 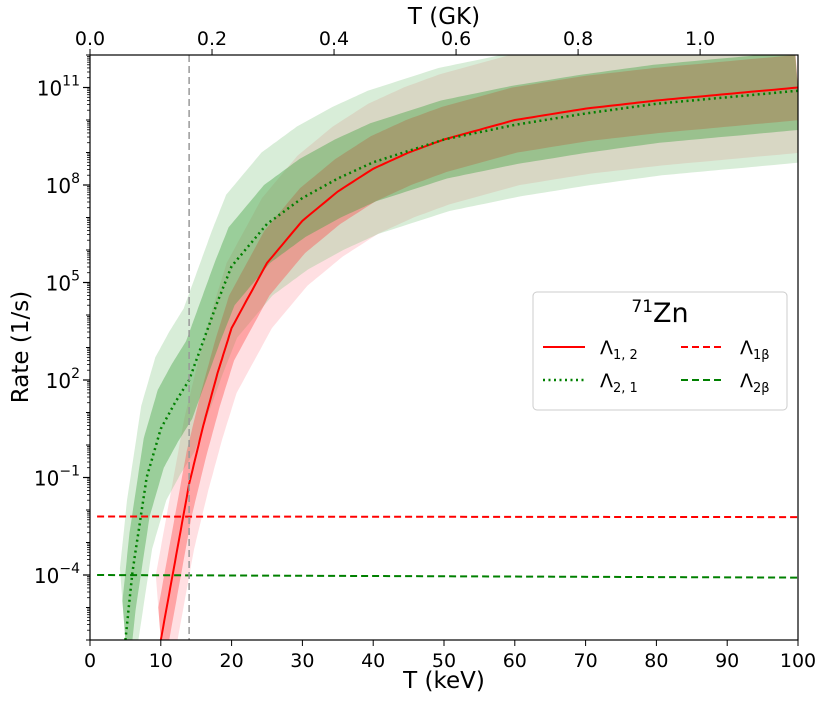 I want to click on x-tick-label-8: 80, so click(x=656, y=661).